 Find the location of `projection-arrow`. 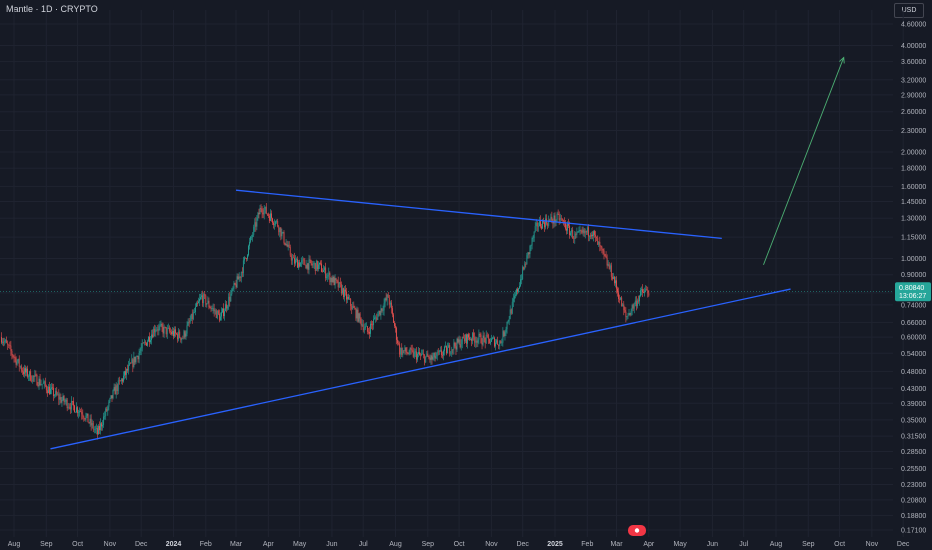

projection-arrow is located at coordinates (804, 160).